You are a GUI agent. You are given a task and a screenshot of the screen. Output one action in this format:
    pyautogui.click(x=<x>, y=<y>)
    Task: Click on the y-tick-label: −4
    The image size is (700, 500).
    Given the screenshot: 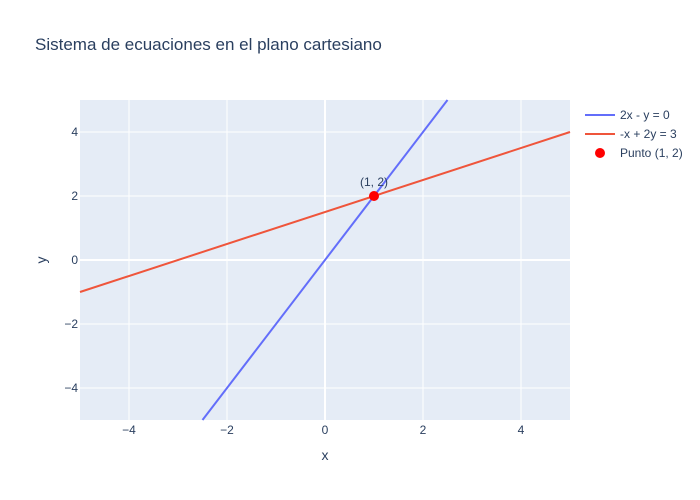 What is the action you would take?
    pyautogui.click(x=71, y=388)
    